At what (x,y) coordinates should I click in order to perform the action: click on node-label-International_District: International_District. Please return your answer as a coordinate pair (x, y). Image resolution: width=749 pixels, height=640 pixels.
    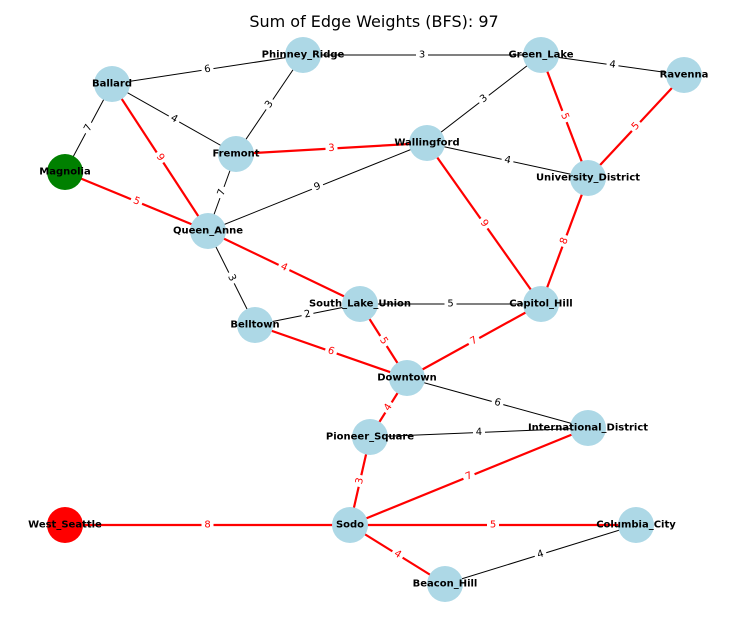
    Looking at the image, I should click on (588, 428).